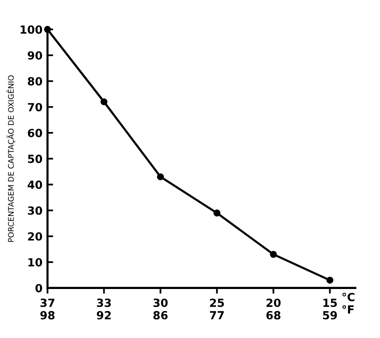 Image resolution: width=380 pixels, height=338 pixels. Describe the element at coordinates (35, 107) in the screenshot. I see `y-tick-label: 70` at that location.